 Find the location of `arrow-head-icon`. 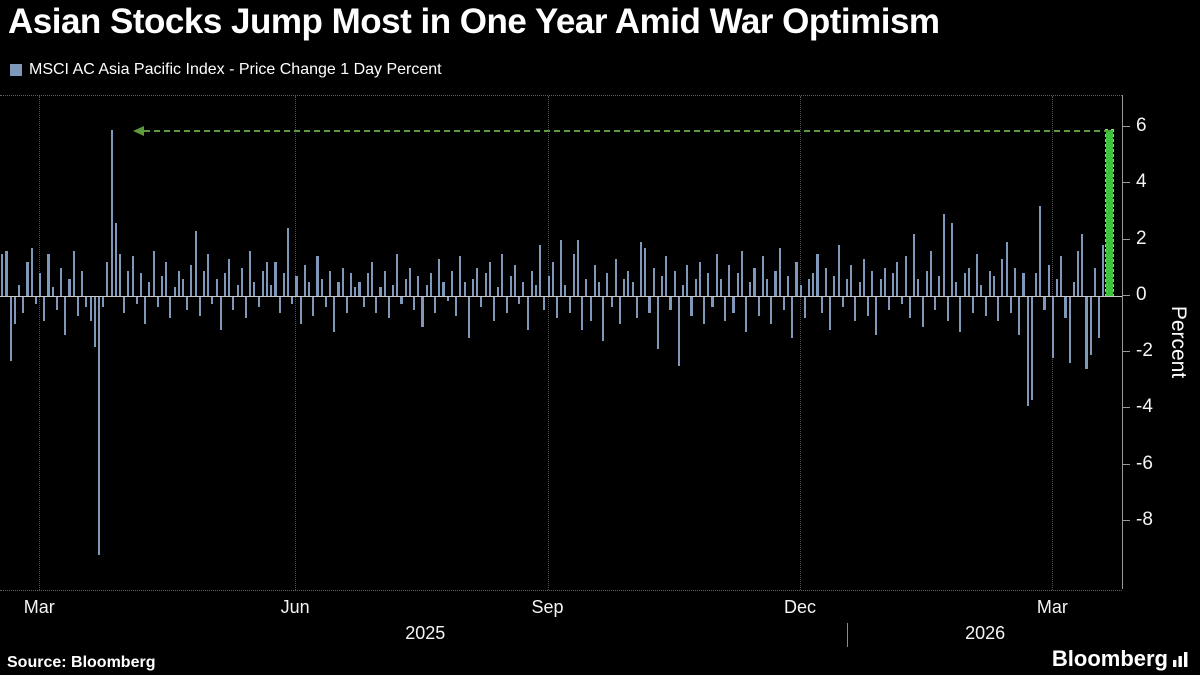

arrow-head-icon is located at coordinates (138, 130).